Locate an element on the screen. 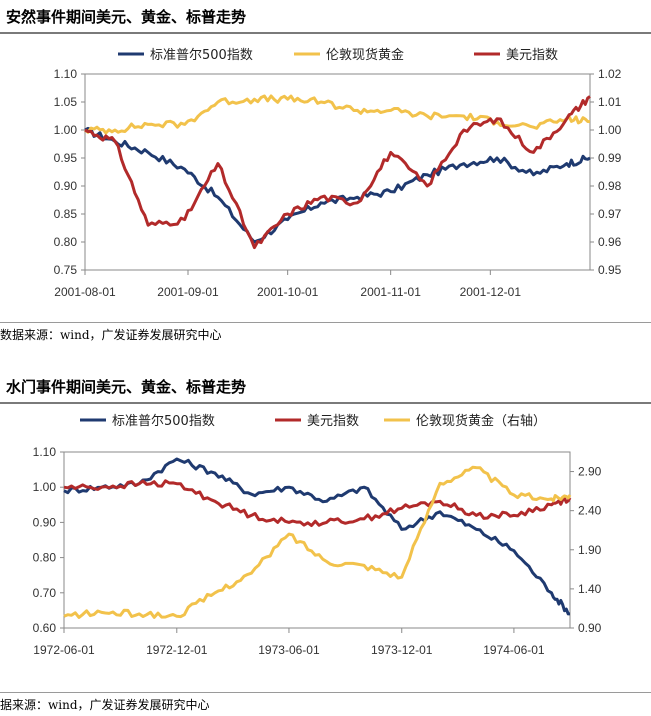  x-tick-label: 2001-12-01 is located at coordinates (491, 292).